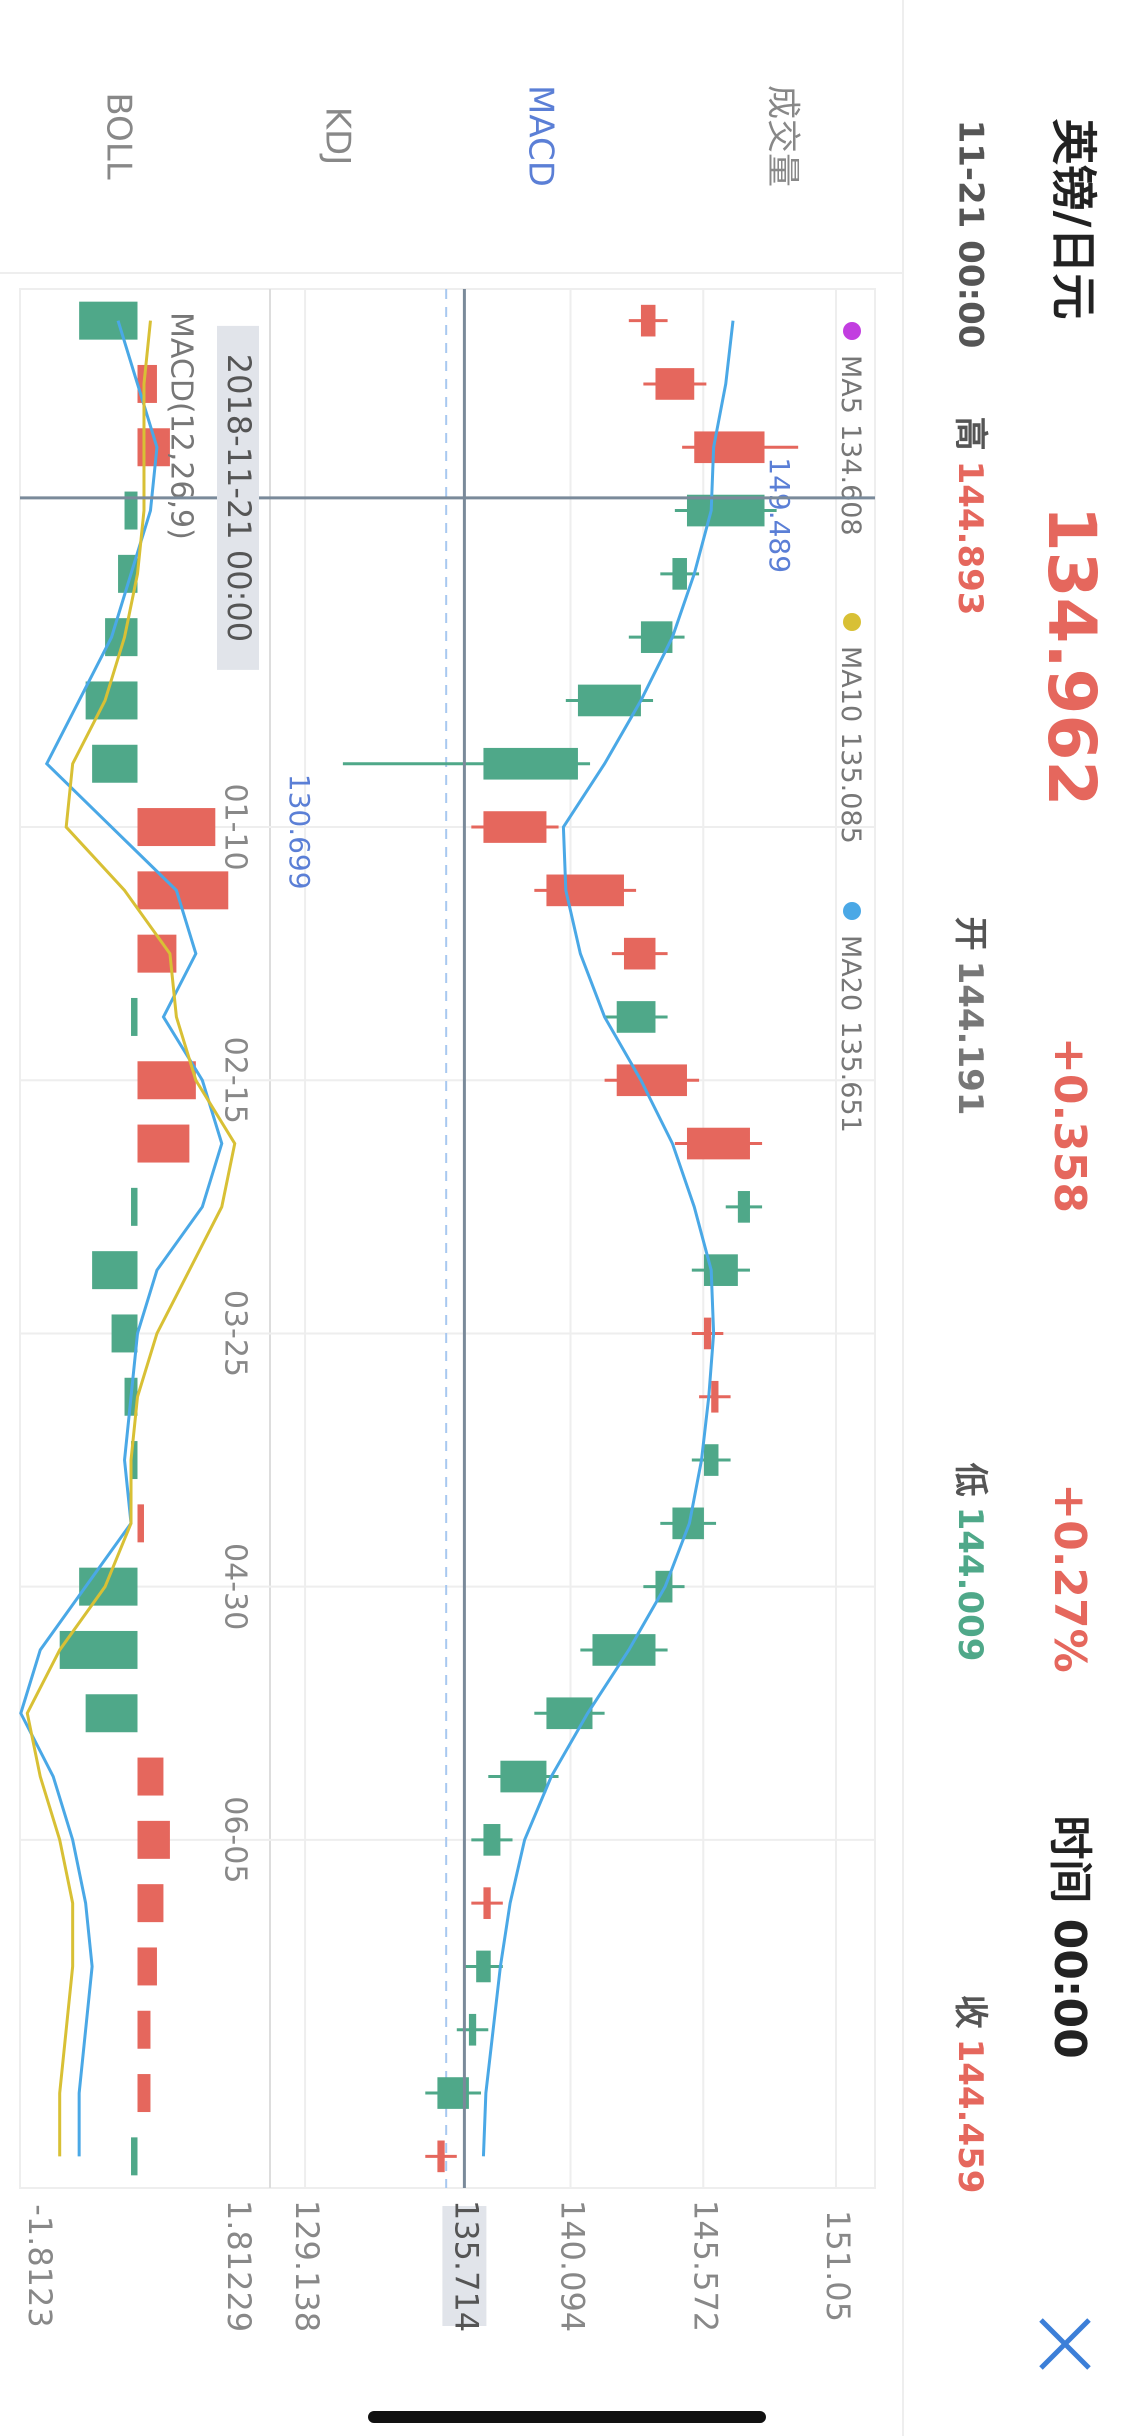 Image resolution: width=1125 pixels, height=2436 pixels. What do you see at coordinates (131, 1238) in the screenshot?
I see `macd-line` at bounding box center [131, 1238].